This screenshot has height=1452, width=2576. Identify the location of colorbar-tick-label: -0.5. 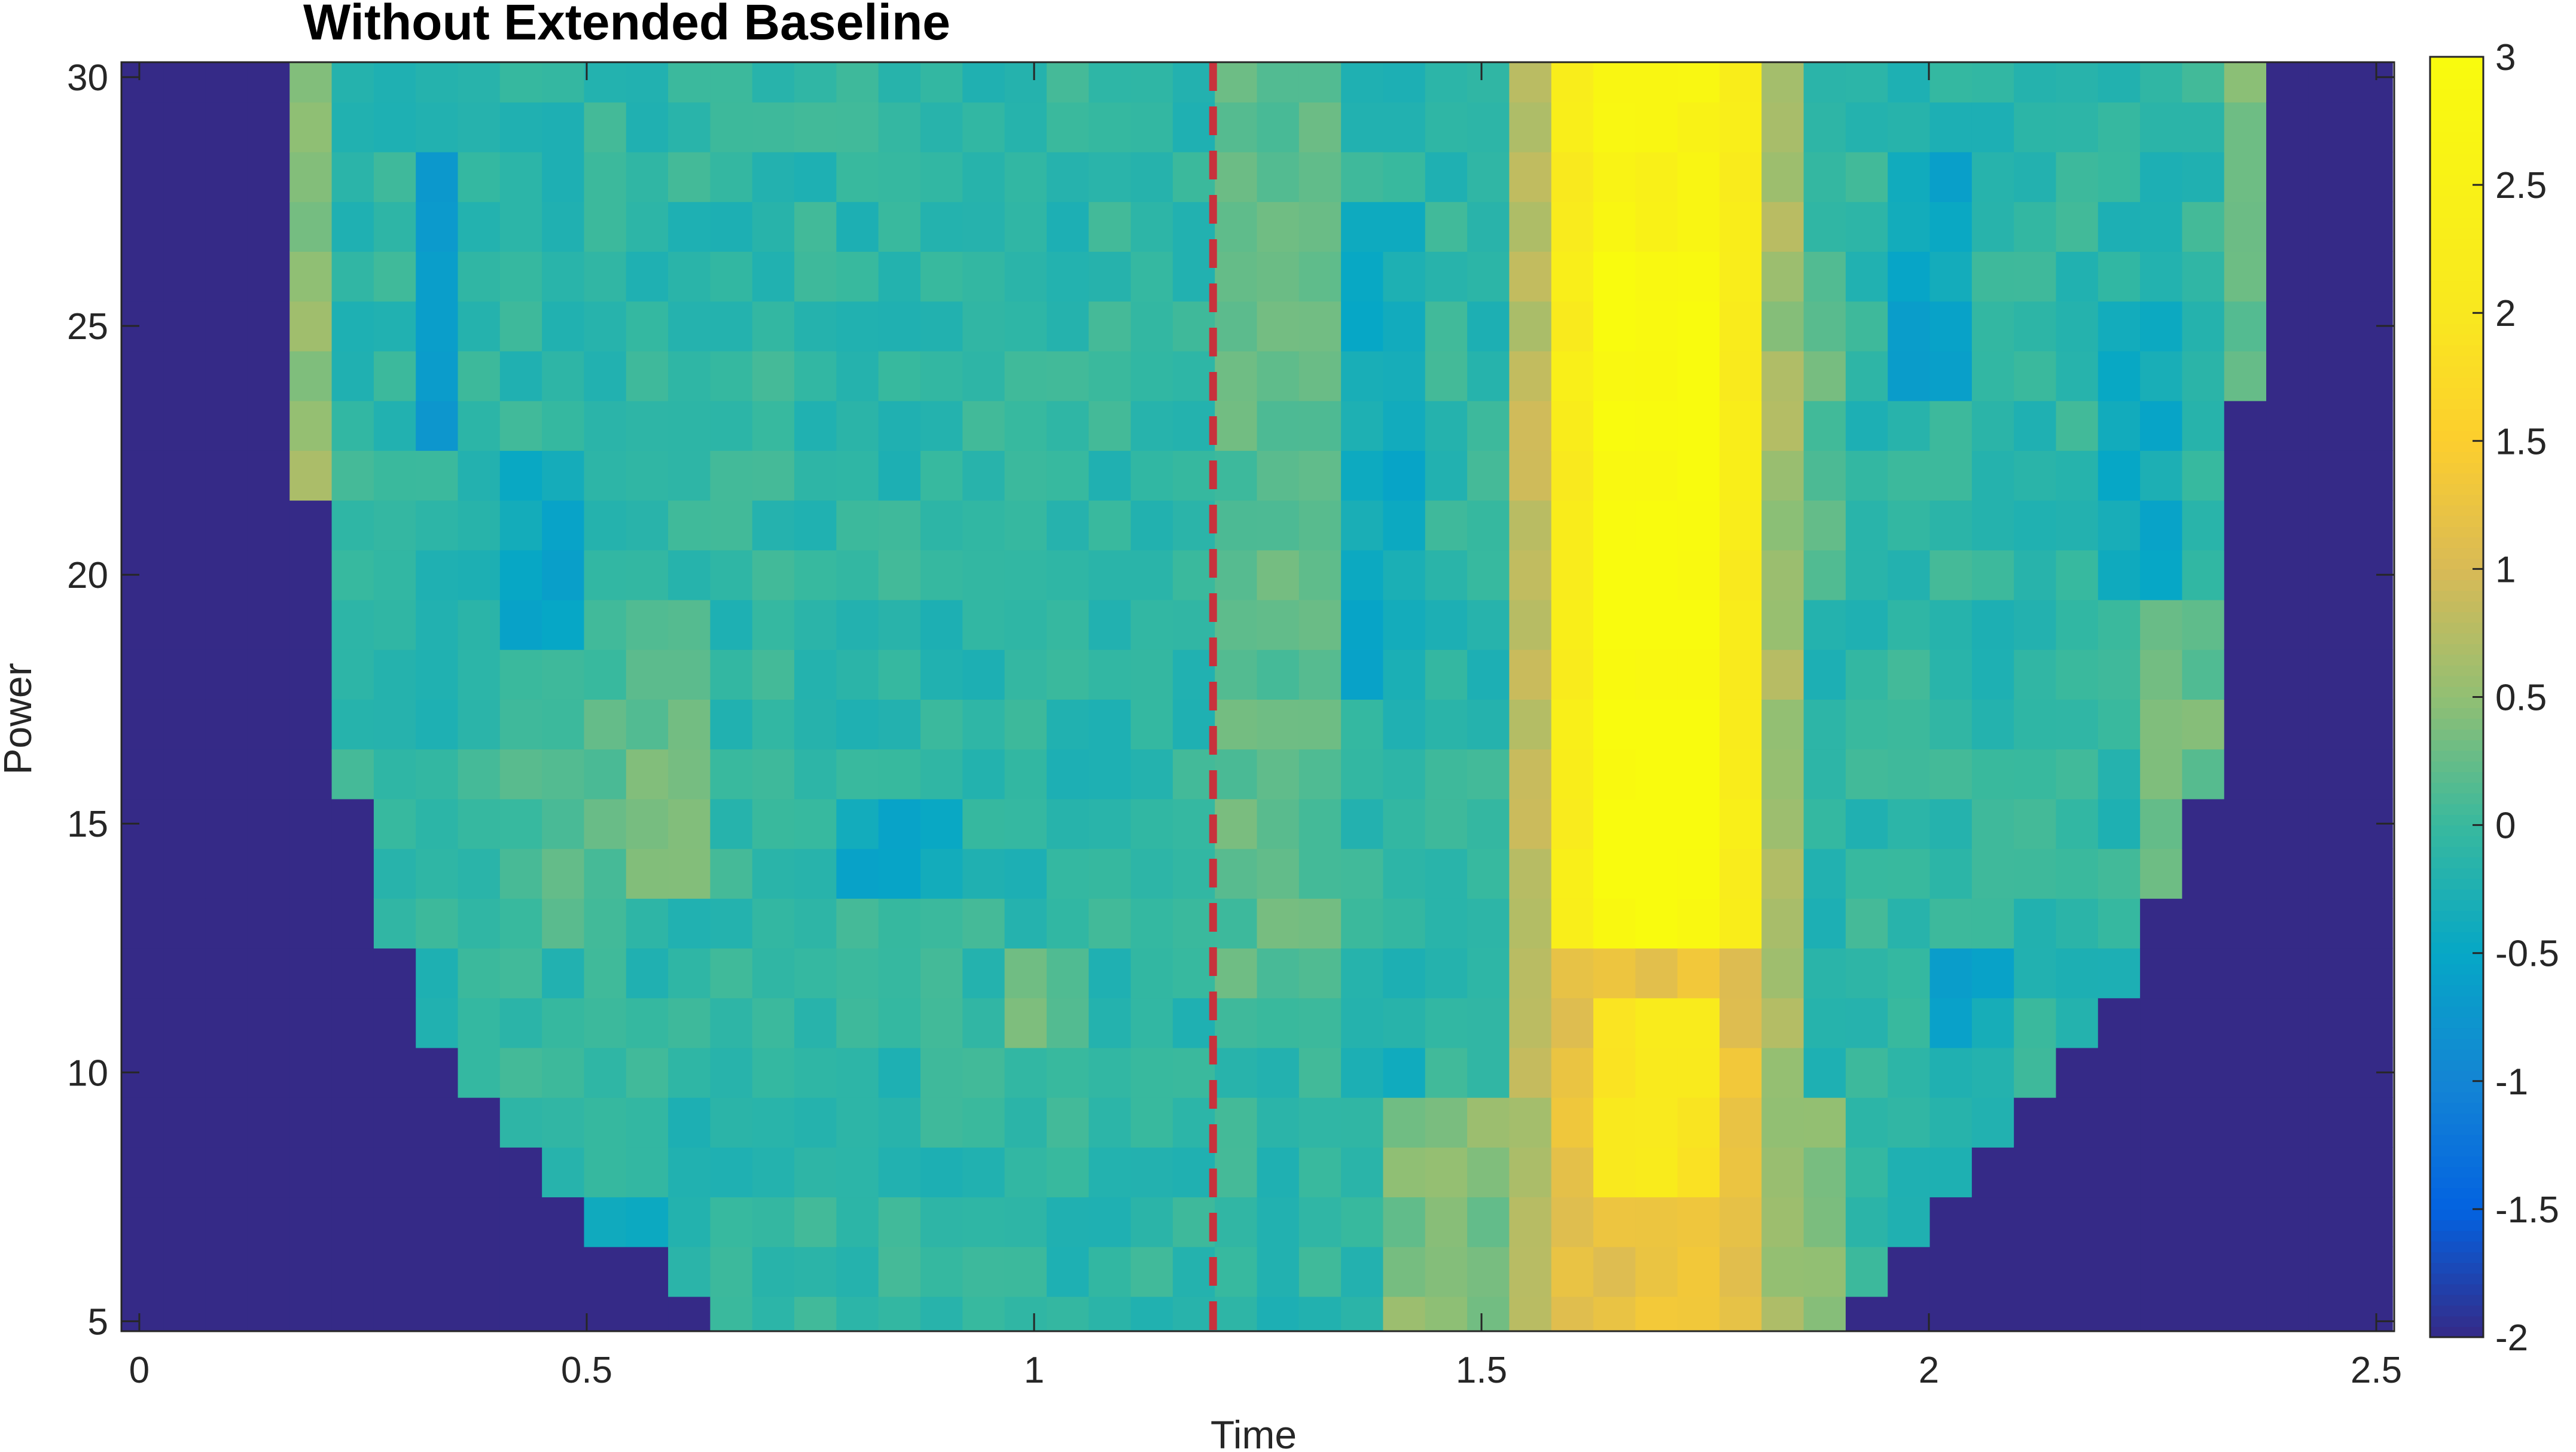
(2527, 954).